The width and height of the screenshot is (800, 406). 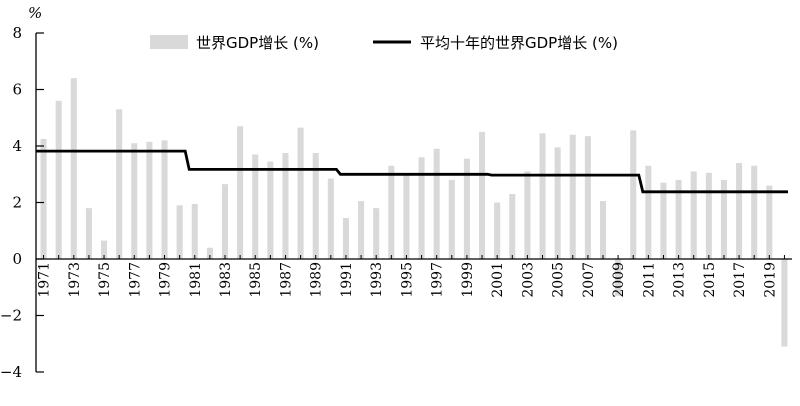 I want to click on bar-1980, so click(x=179, y=232).